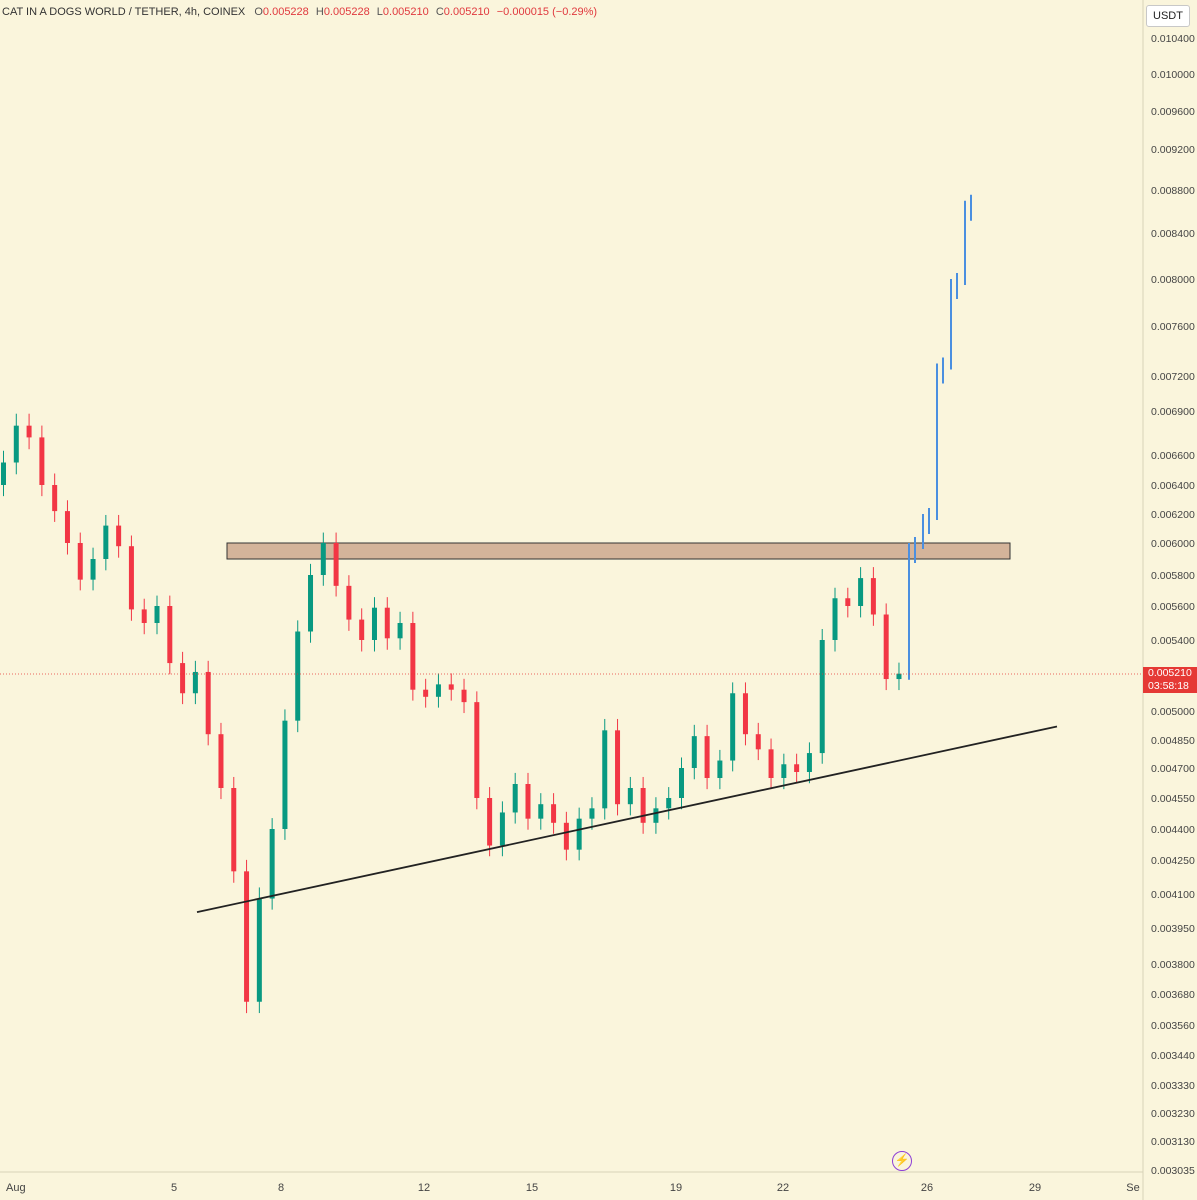 This screenshot has height=1200, width=1197. I want to click on close-label: C, so click(439, 12).